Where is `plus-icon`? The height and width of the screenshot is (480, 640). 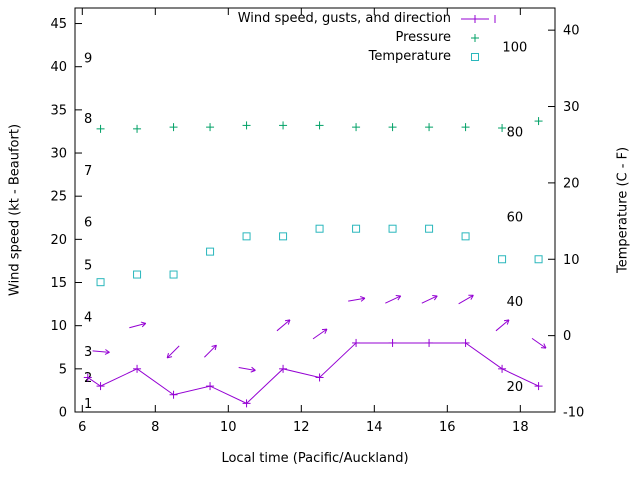 plus-icon is located at coordinates (475, 37).